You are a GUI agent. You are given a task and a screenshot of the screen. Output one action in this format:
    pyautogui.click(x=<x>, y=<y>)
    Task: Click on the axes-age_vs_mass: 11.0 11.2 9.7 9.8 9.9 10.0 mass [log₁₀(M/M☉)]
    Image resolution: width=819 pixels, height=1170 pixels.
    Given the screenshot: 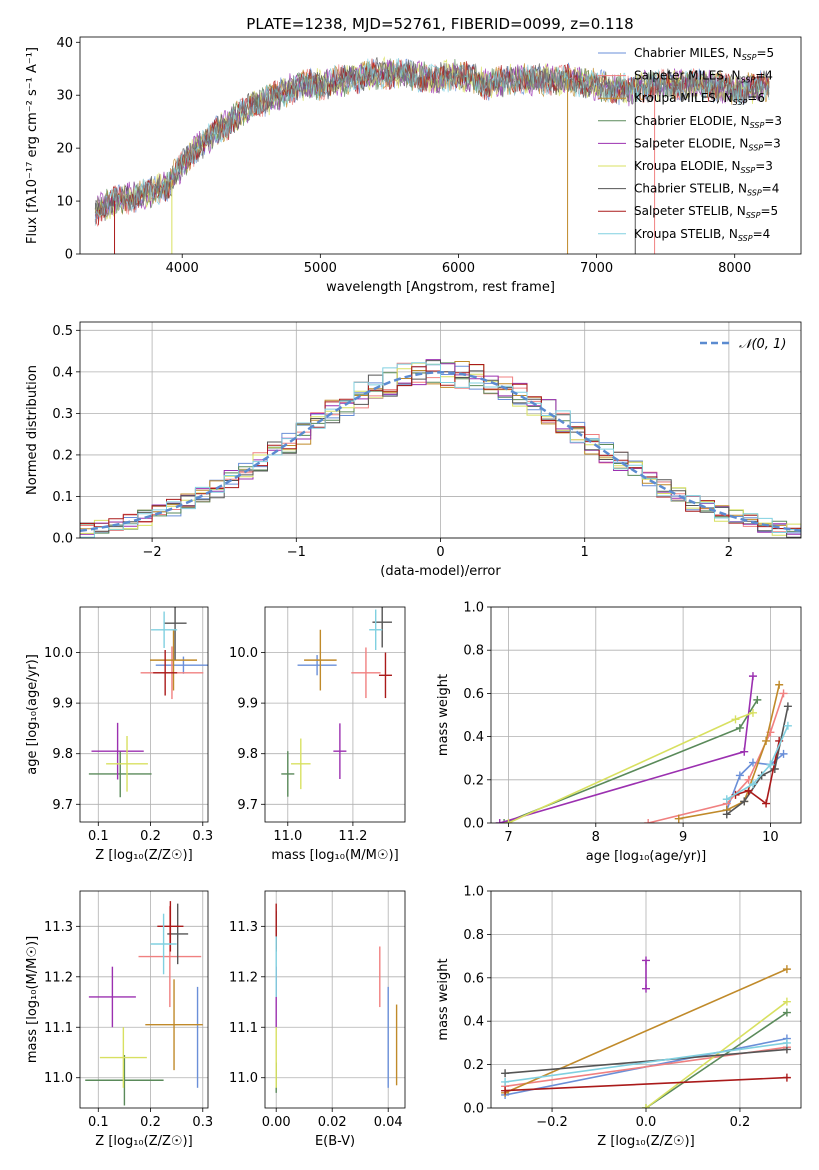 What is the action you would take?
    pyautogui.click(x=317, y=734)
    